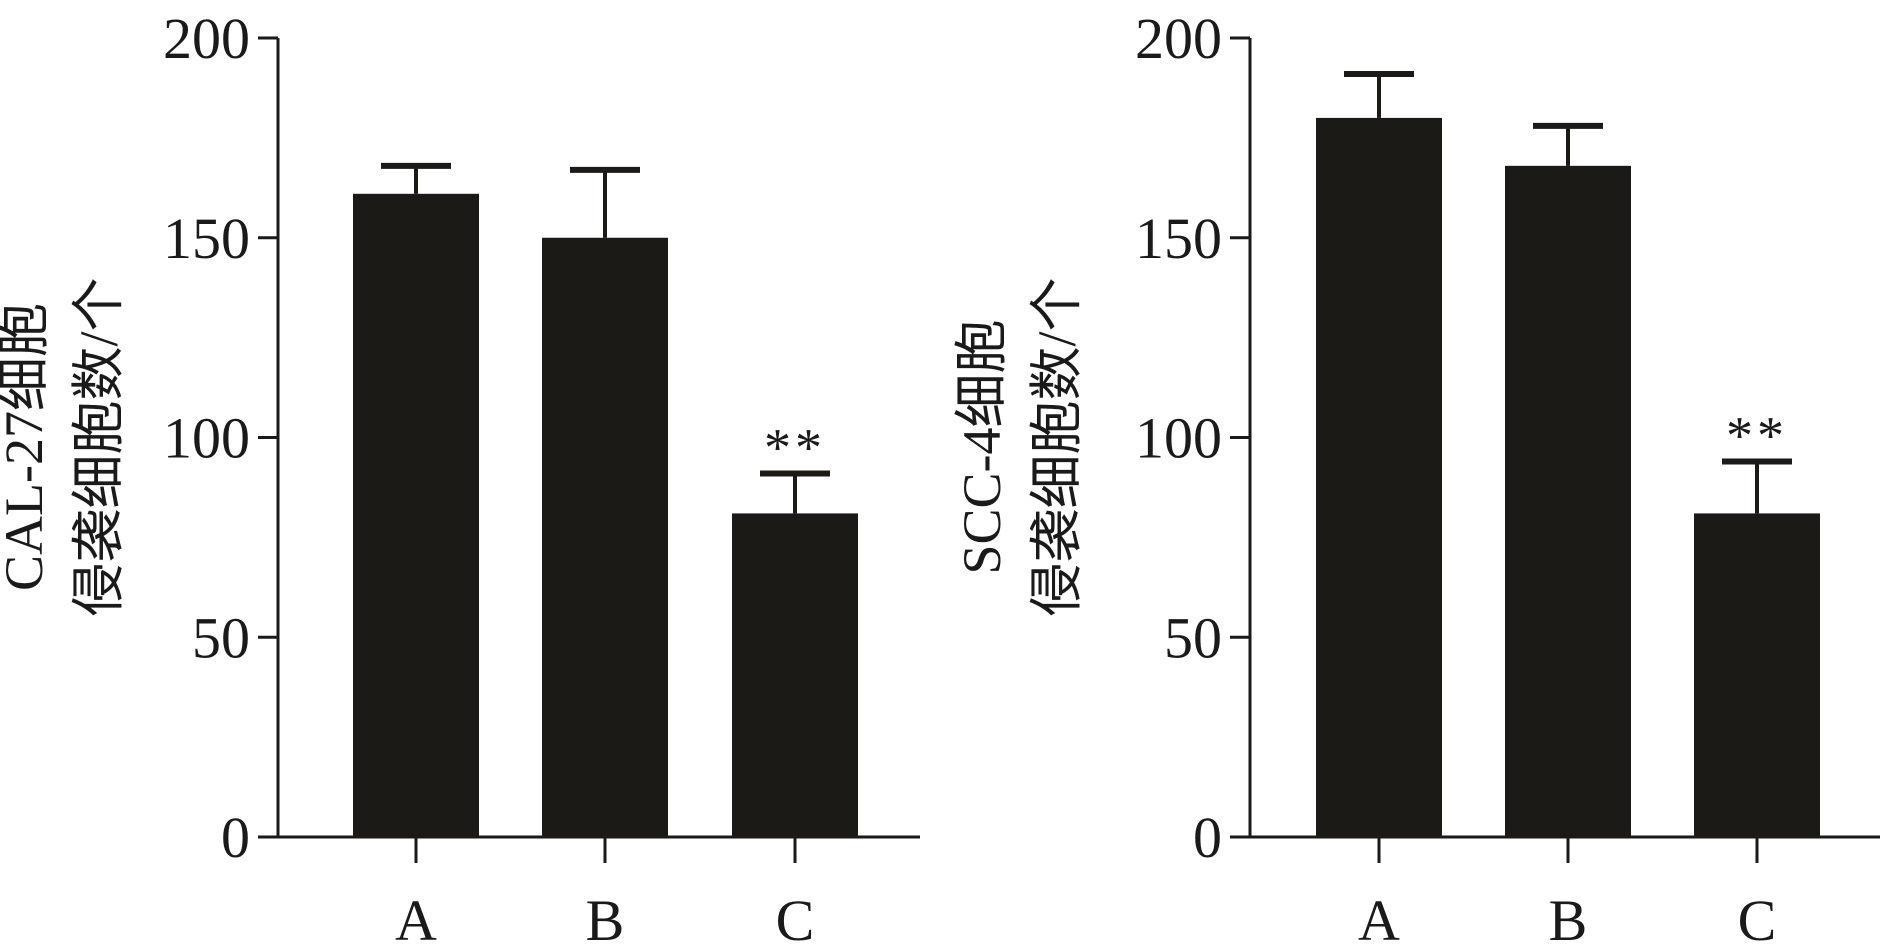  What do you see at coordinates (27, 447) in the screenshot?
I see `y-axis-label-line-1: CAL-27细胞` at bounding box center [27, 447].